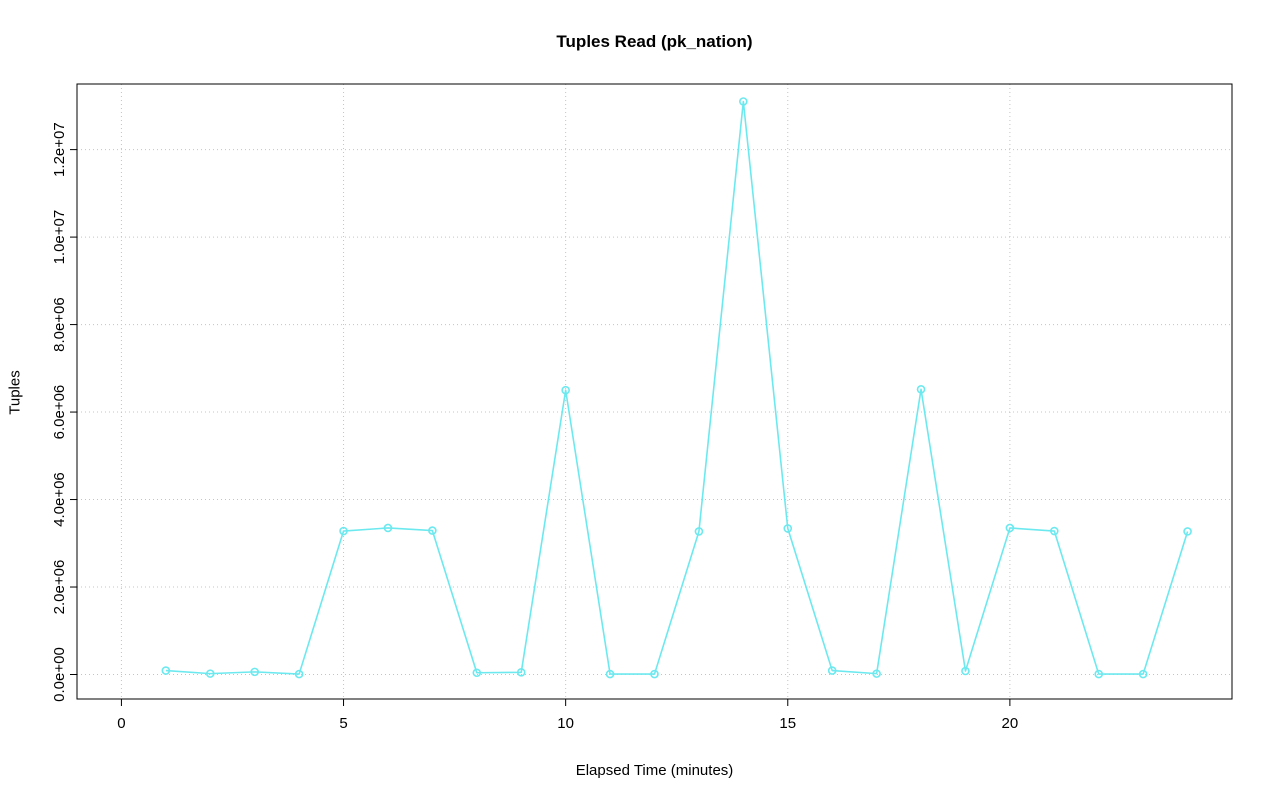 Image resolution: width=1280 pixels, height=801 pixels. Describe the element at coordinates (59, 149) in the screenshot. I see `y-tick-label: 1.2e+07` at that location.